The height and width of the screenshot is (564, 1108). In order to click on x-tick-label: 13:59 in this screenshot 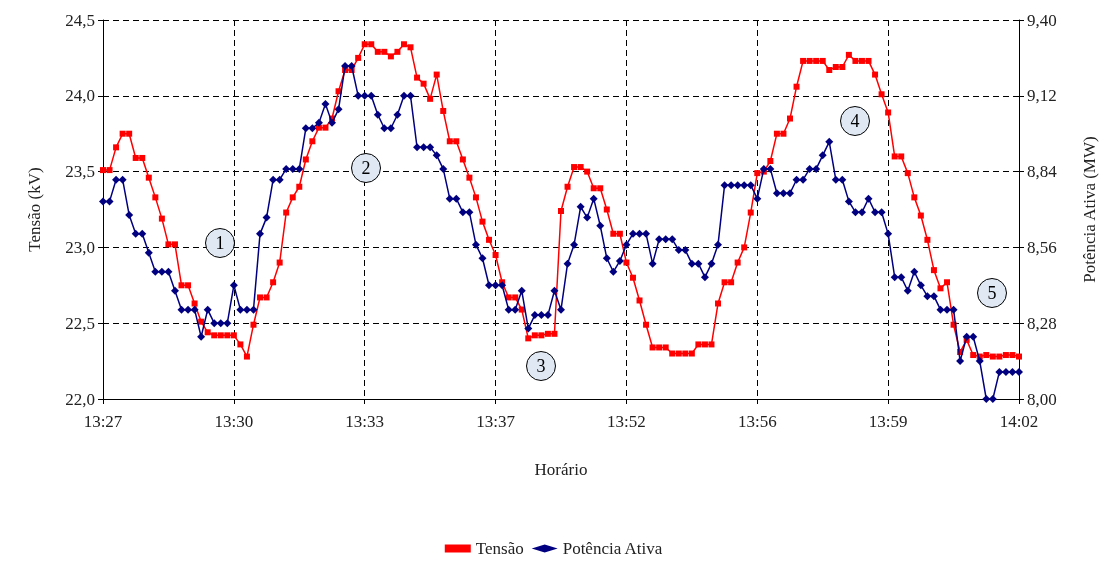, I will do `click(888, 421)`.